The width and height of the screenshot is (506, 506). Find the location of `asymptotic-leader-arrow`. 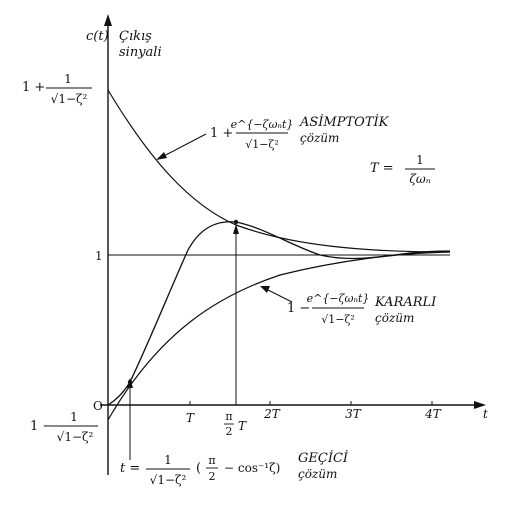

asymptotic-leader-arrow is located at coordinates (161, 156).